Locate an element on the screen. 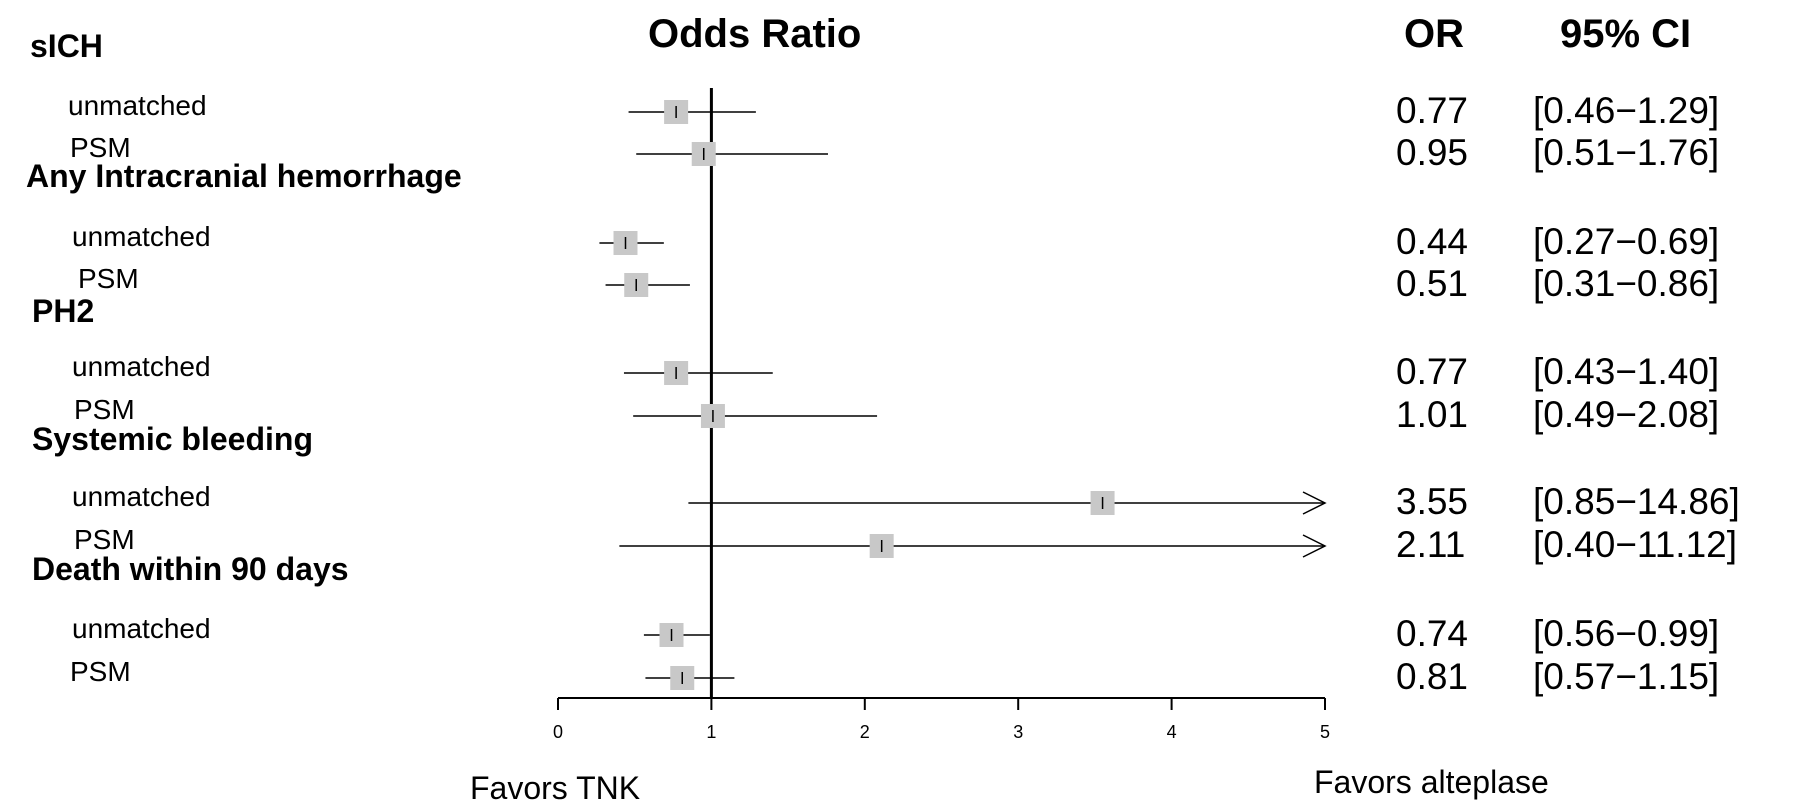 The height and width of the screenshot is (809, 1800). or-column-header: OR is located at coordinates (1434, 34).